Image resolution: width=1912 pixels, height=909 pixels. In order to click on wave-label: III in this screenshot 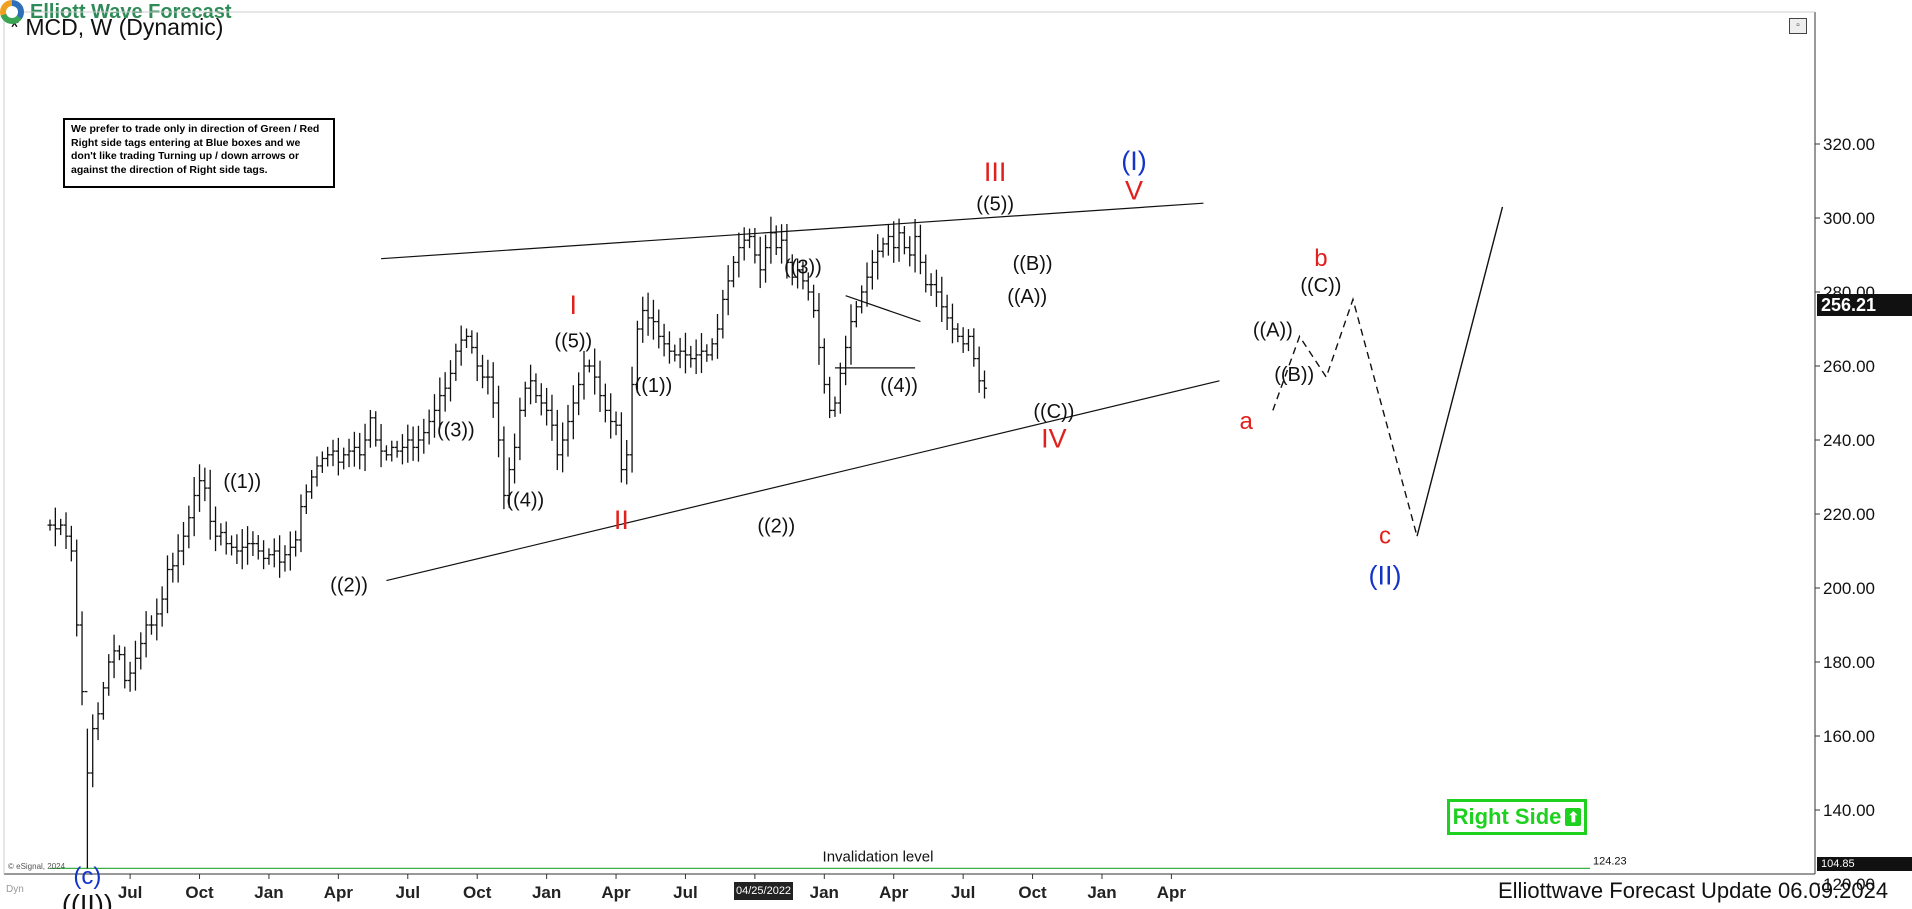, I will do `click(995, 172)`.